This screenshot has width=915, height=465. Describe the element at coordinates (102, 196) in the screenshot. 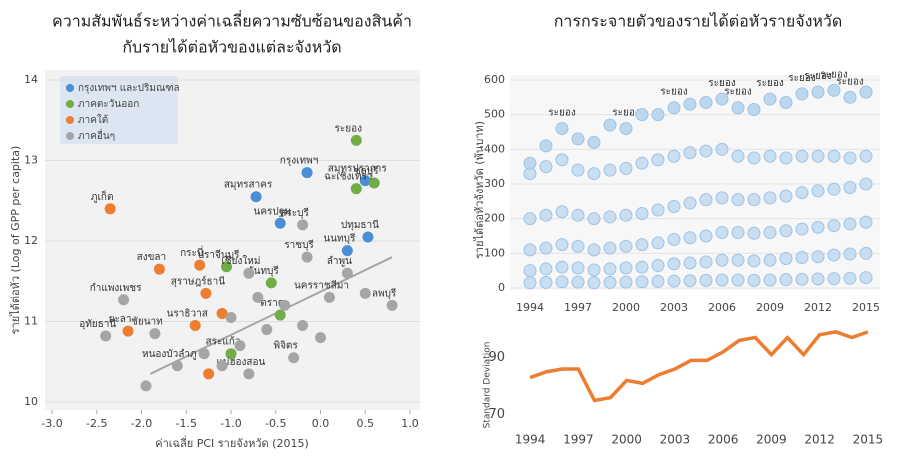

I see `point-label: ภูเก็ต` at that location.